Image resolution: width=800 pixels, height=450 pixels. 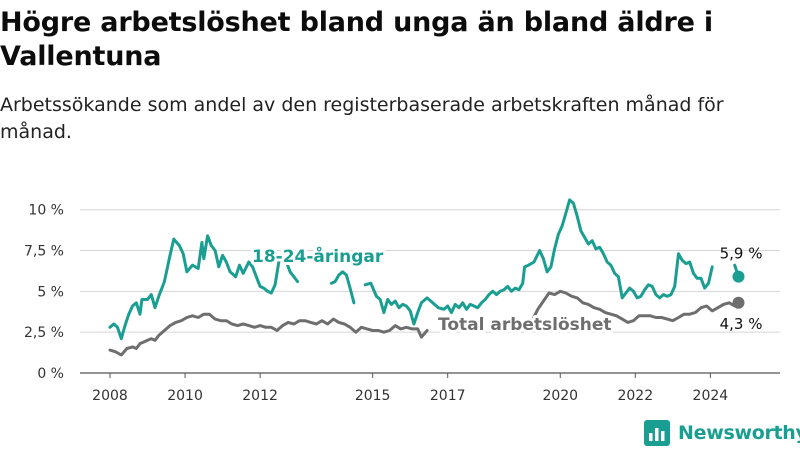 I want to click on end-label-youth: 5,9 %, so click(x=741, y=254).